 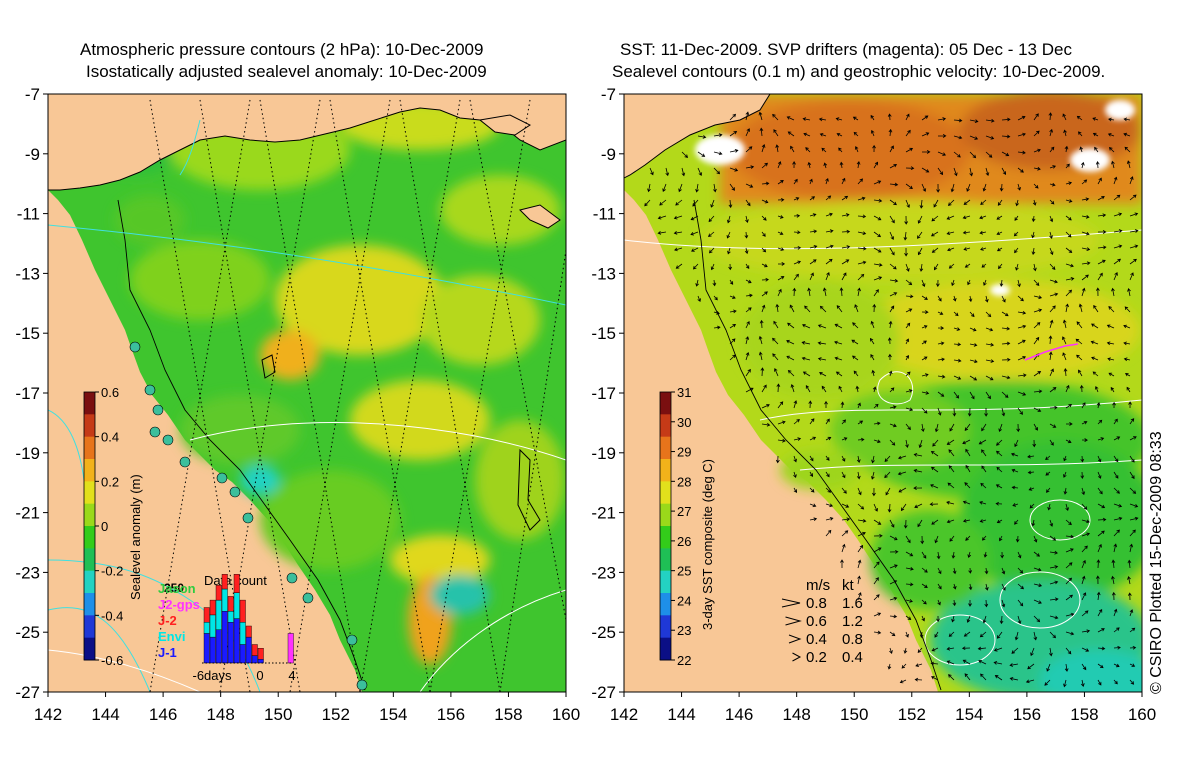 I want to click on vel-legend-kt: 0.8, so click(x=852, y=639).